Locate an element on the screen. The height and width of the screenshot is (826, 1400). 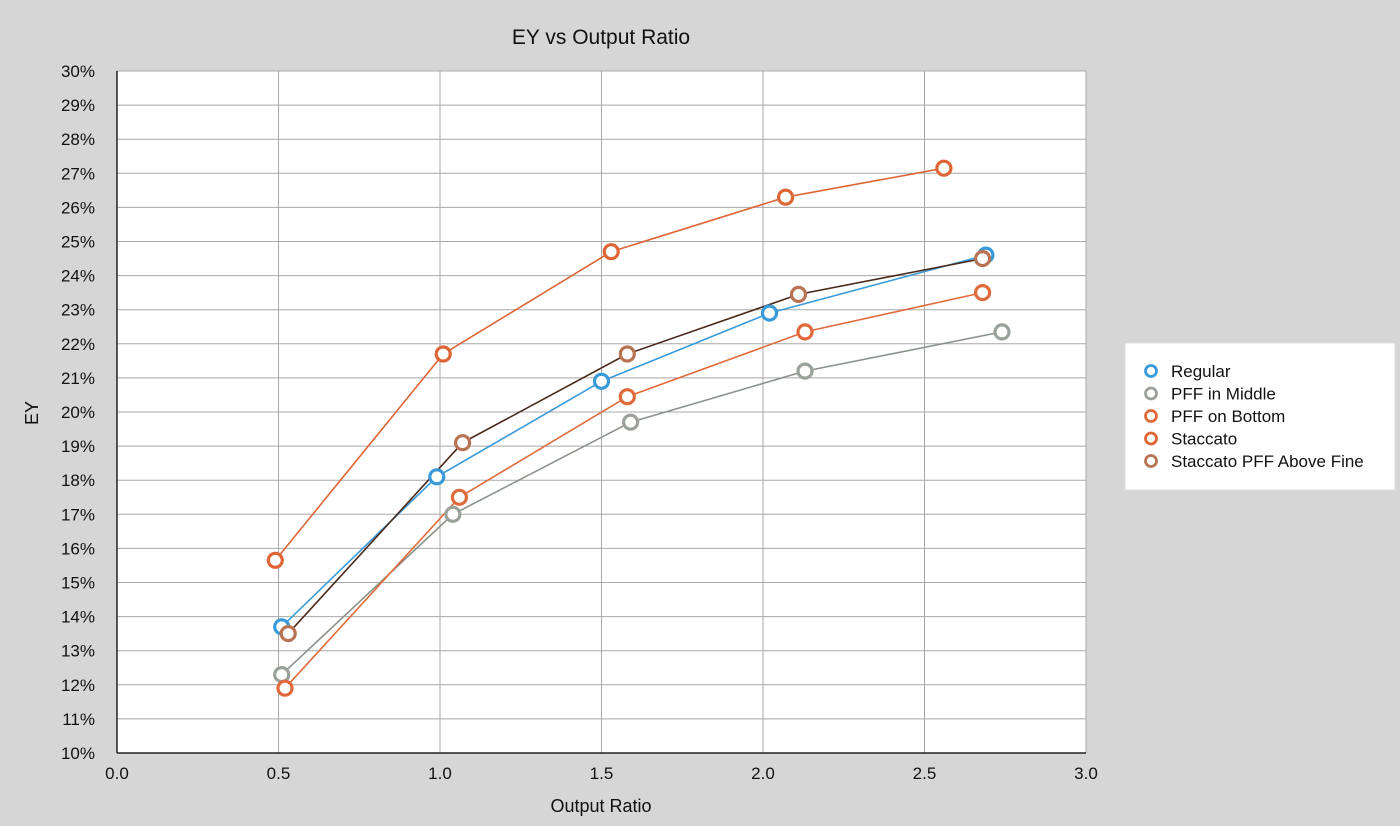
legend-marker-pff-on-bottom is located at coordinates (1151, 416).